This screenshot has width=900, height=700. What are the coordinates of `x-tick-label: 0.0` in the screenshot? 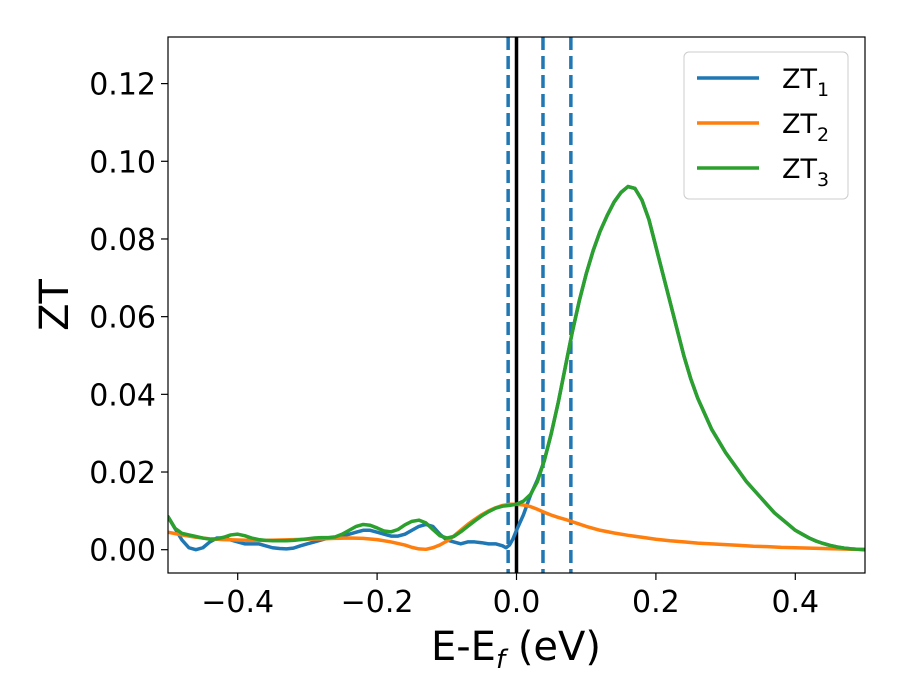 It's located at (517, 602).